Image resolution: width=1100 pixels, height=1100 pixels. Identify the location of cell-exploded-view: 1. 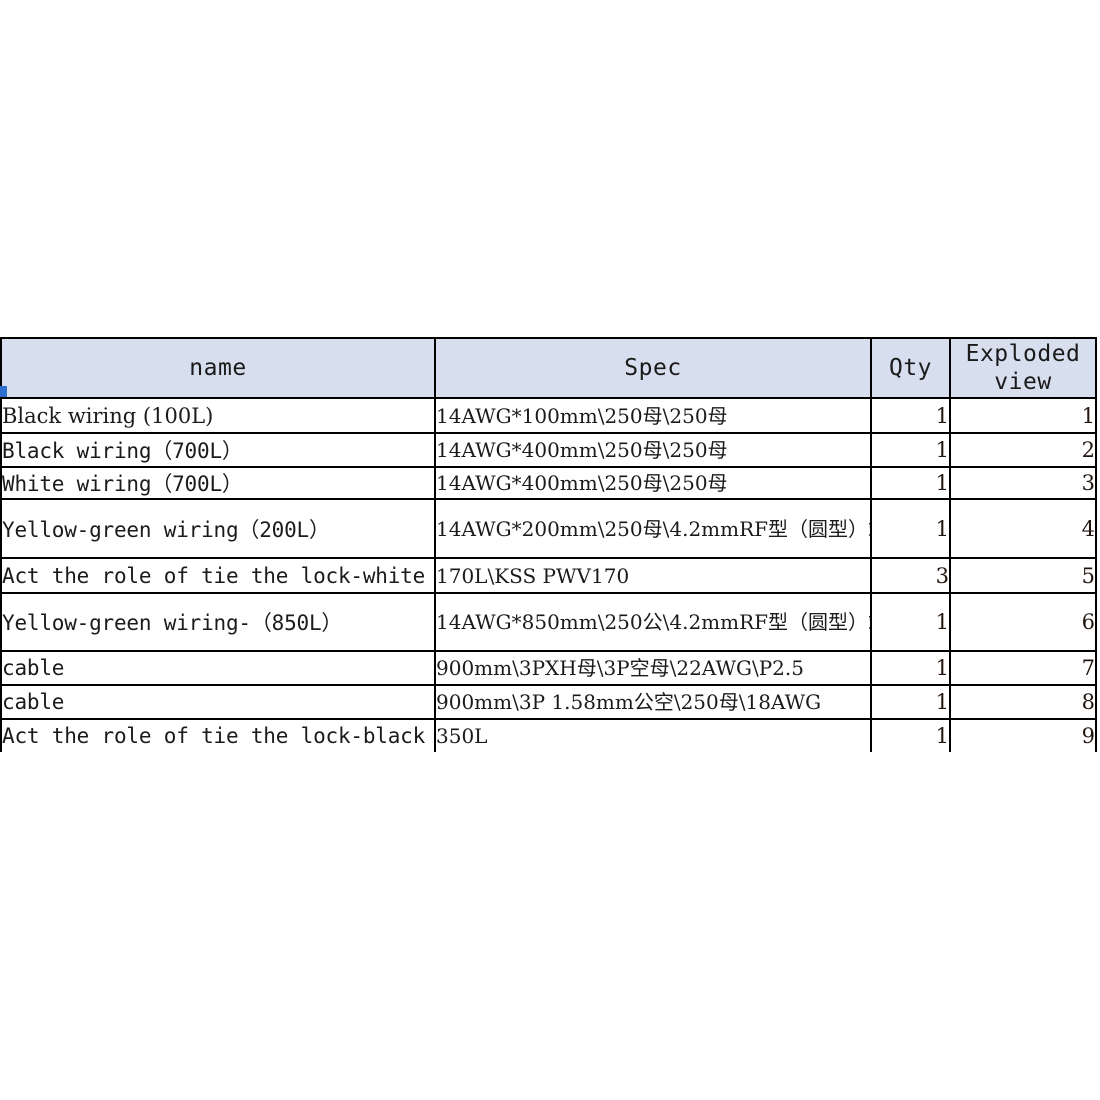
(1023, 415).